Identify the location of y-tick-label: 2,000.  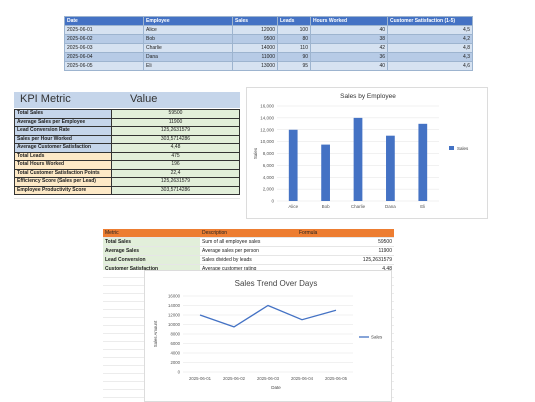
(269, 189).